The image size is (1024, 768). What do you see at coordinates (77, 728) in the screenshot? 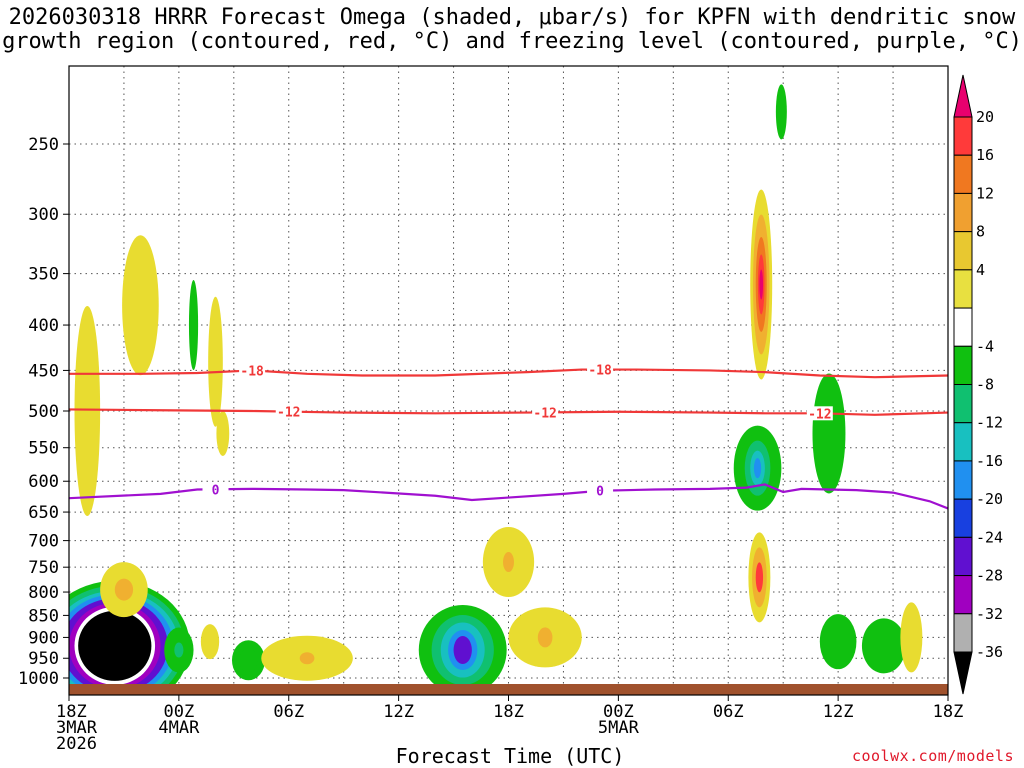
I see `x-tick-label: 3MAR` at bounding box center [77, 728].